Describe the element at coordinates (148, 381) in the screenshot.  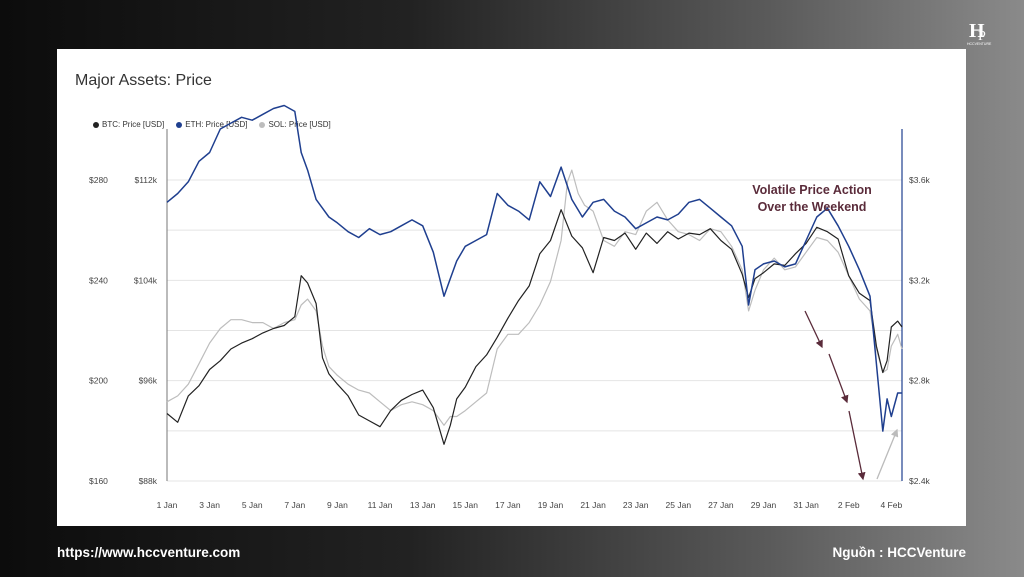
I see `btc-axis-tick: $96k` at that location.